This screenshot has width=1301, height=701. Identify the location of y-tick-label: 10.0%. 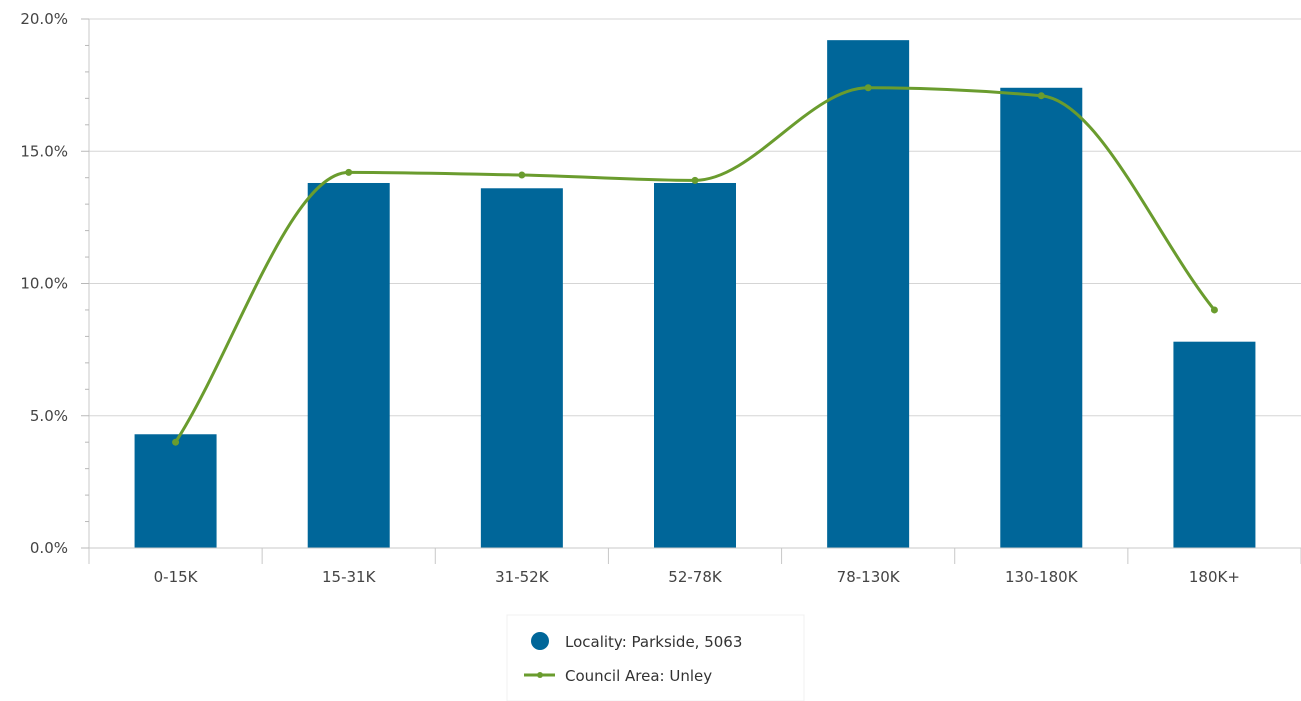
(44, 284).